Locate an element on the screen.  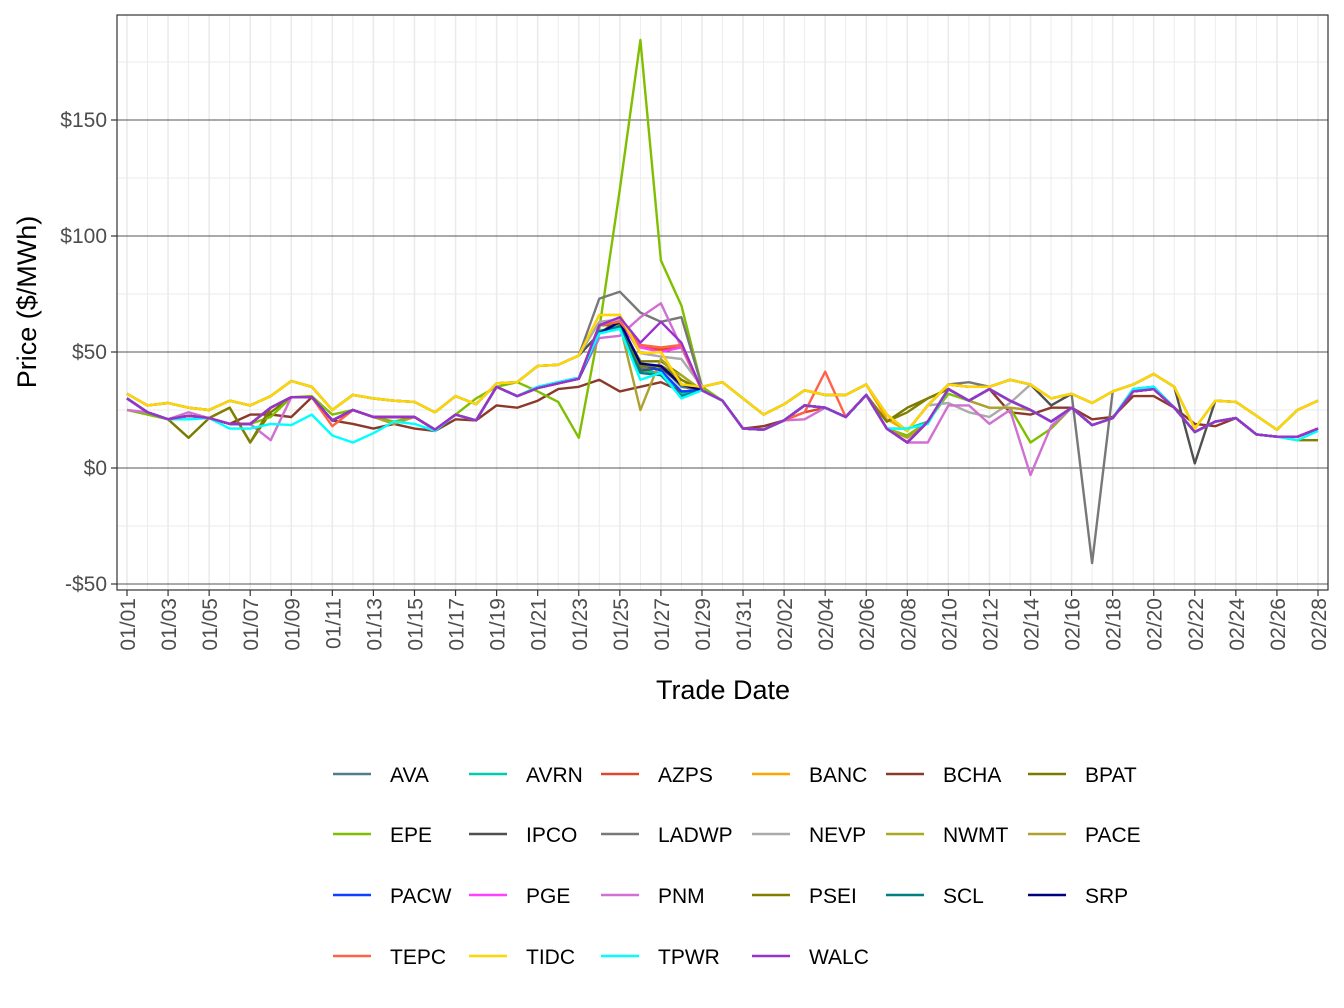
x-tick-label: 01/21 is located at coordinates (539, 624).